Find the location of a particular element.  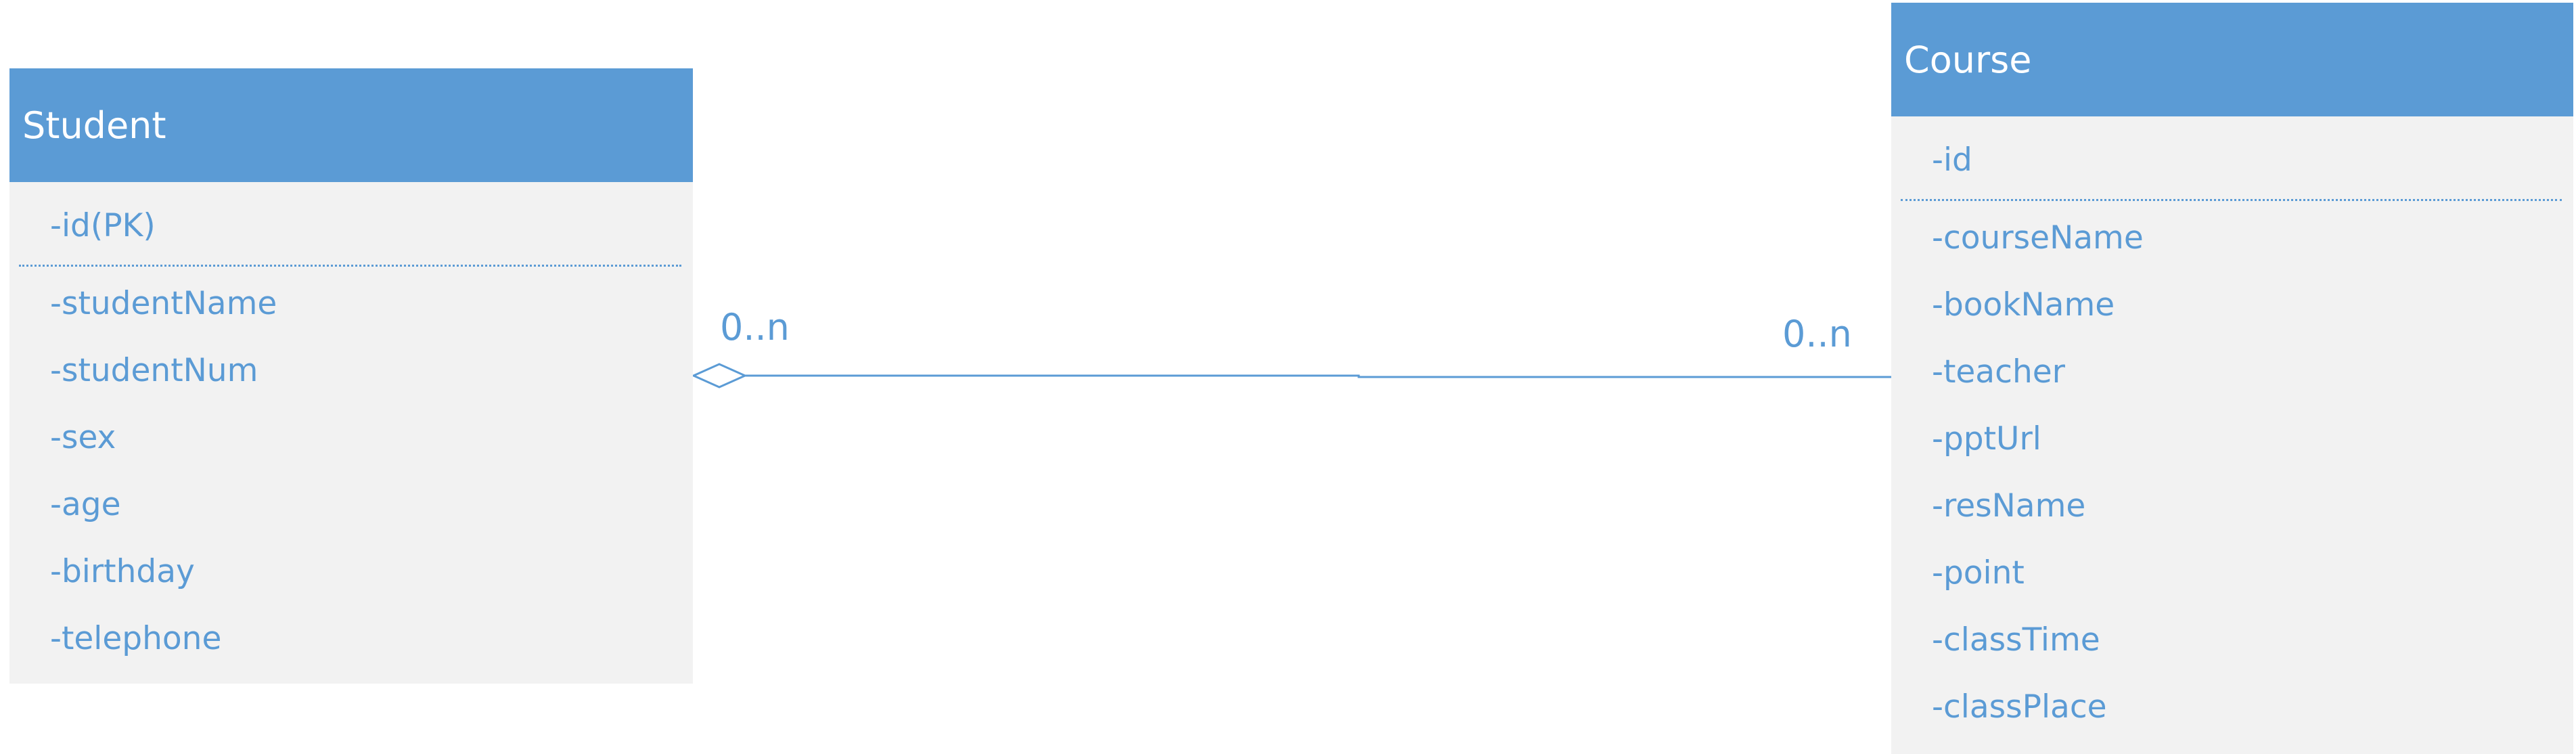

course-attribute: -courseName is located at coordinates (2038, 238).